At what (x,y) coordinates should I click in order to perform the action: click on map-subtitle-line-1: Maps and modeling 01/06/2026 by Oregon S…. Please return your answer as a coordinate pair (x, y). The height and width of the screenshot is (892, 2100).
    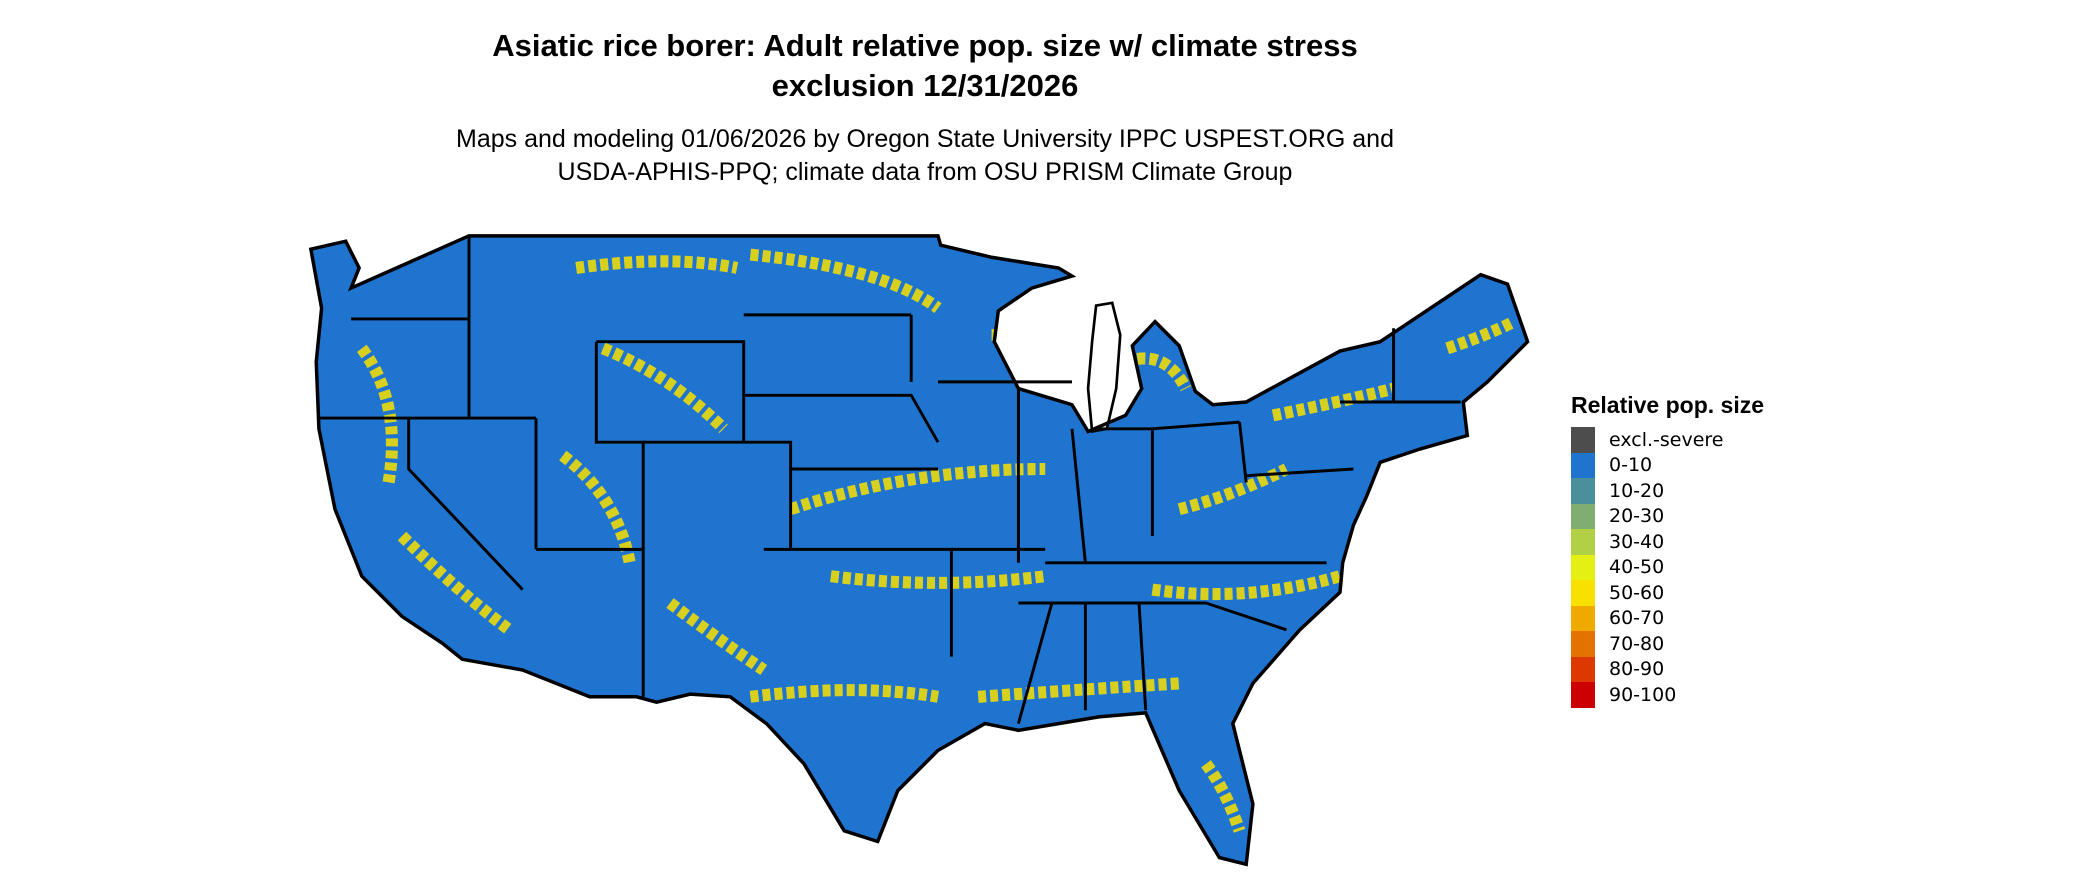
    Looking at the image, I should click on (925, 139).